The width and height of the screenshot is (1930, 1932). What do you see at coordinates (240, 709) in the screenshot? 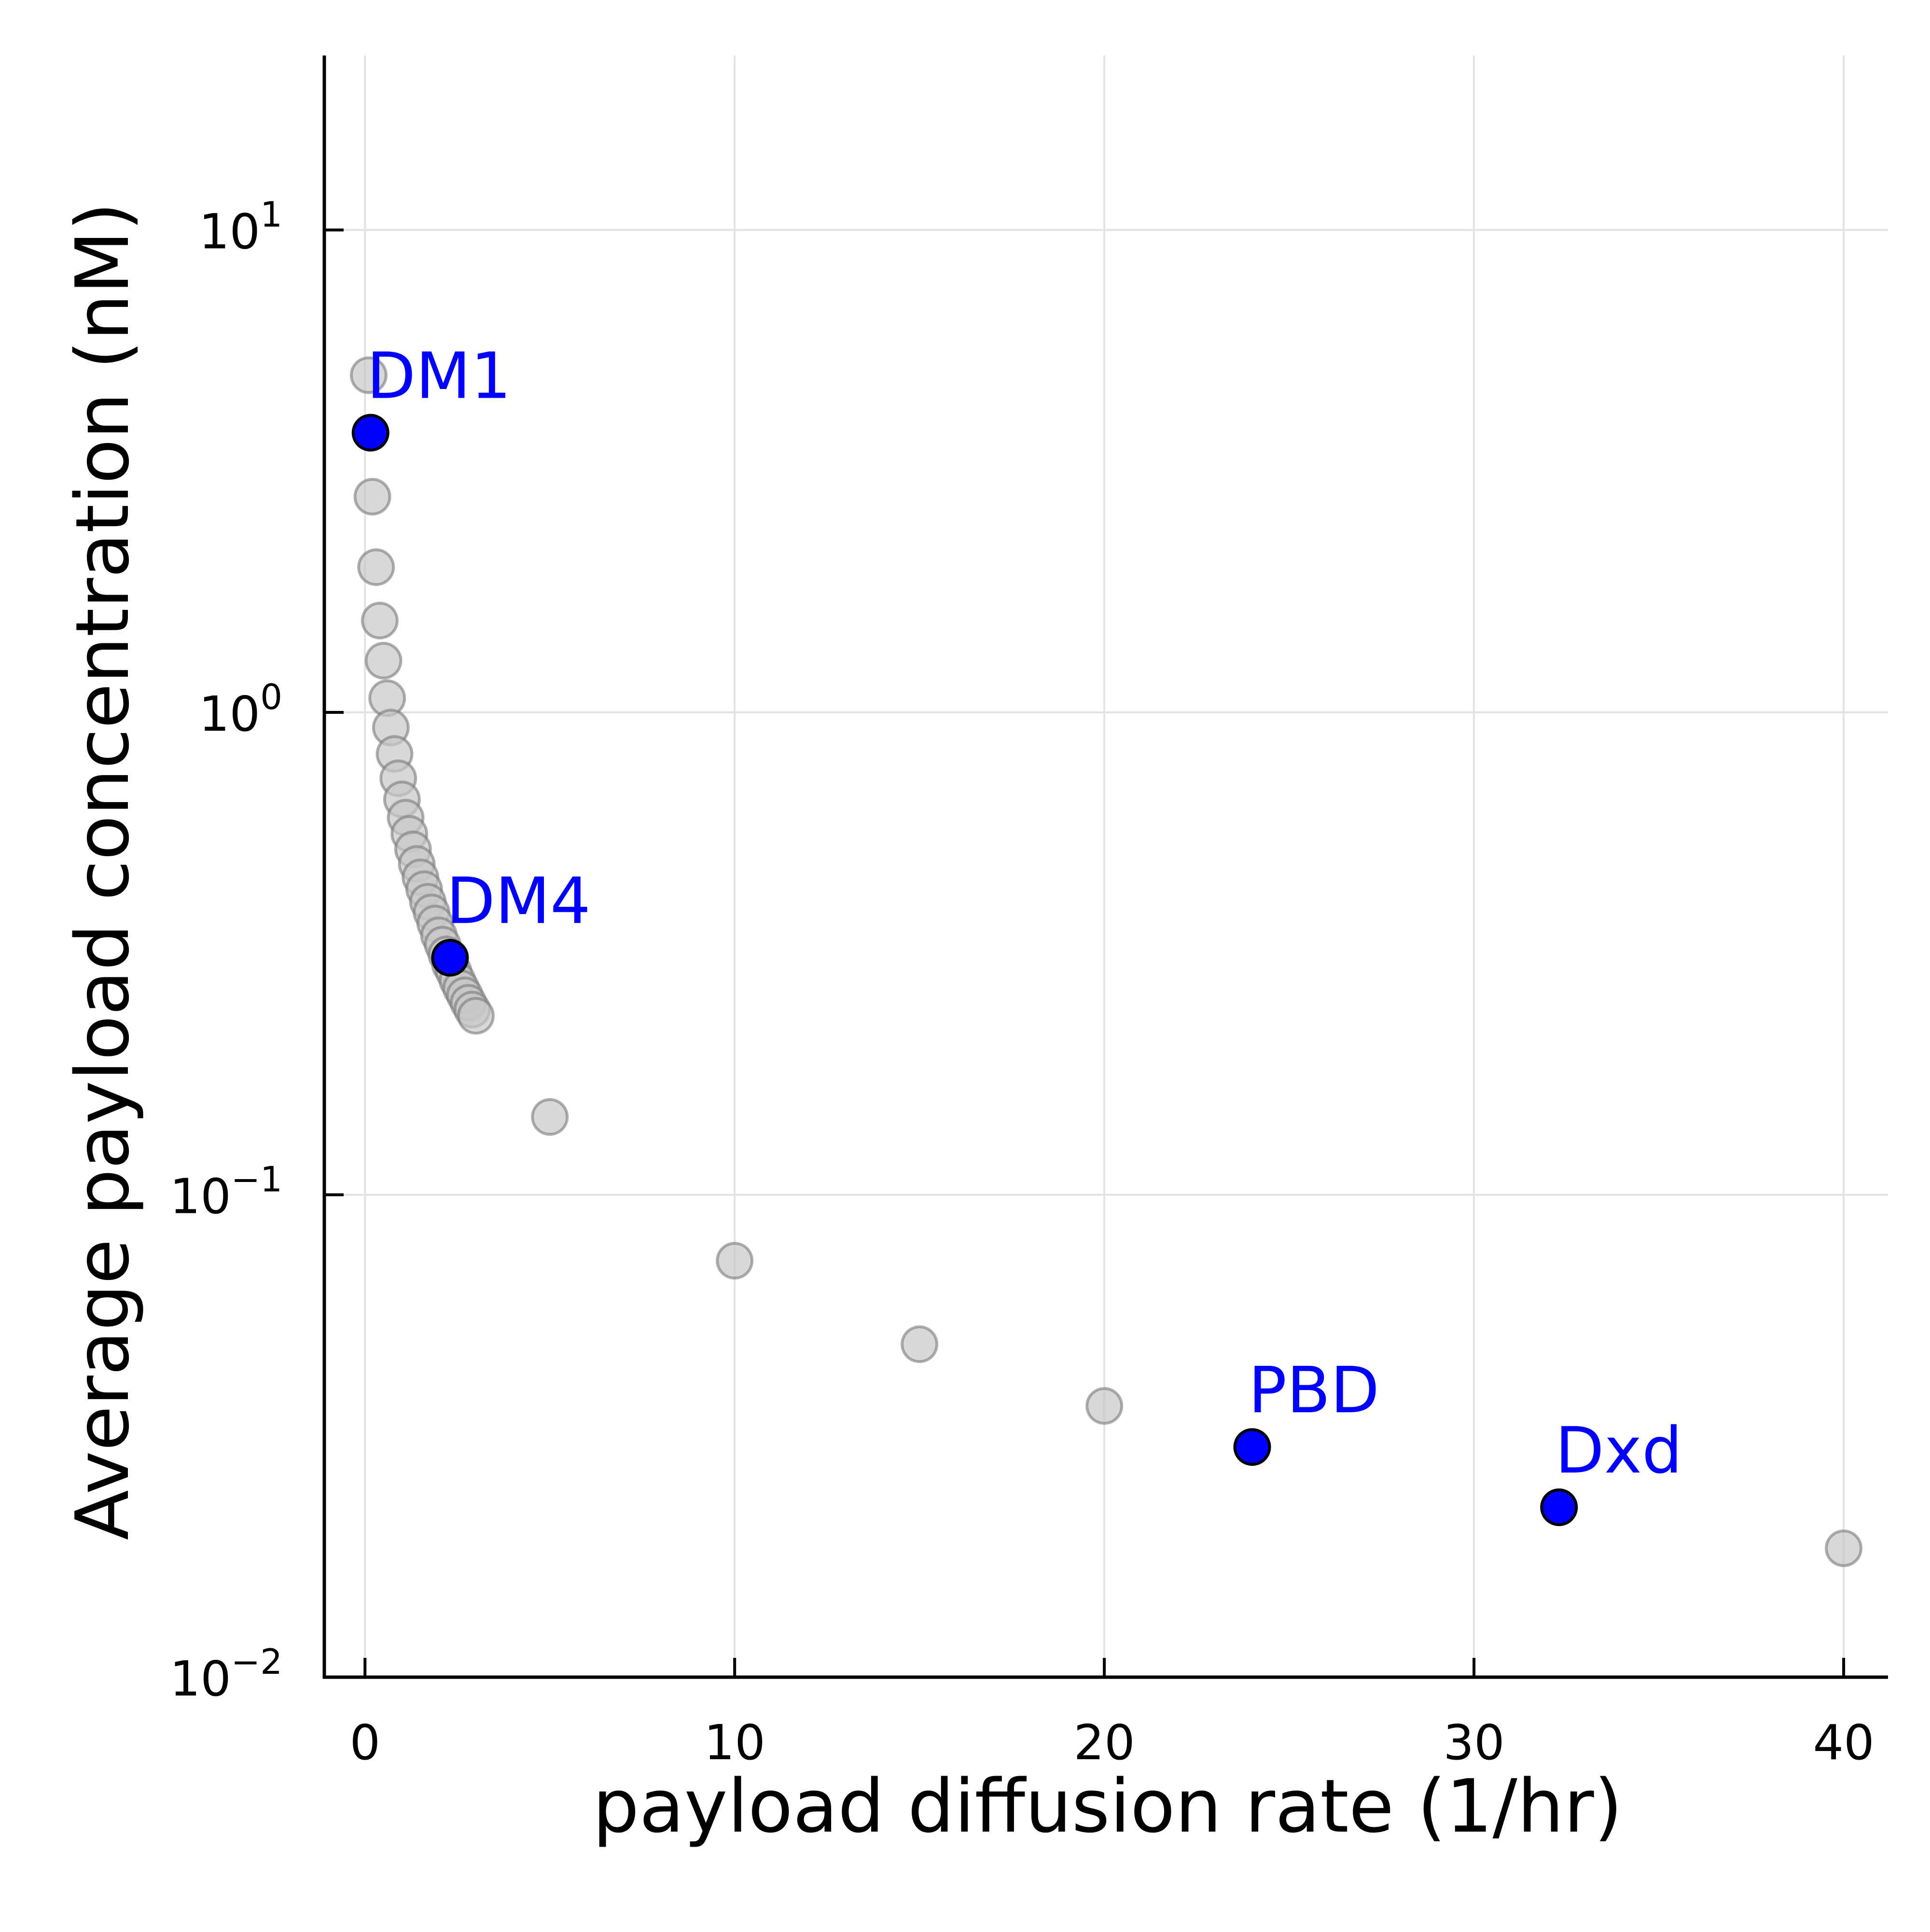
I see `y-tick-label: 10⁰` at bounding box center [240, 709].